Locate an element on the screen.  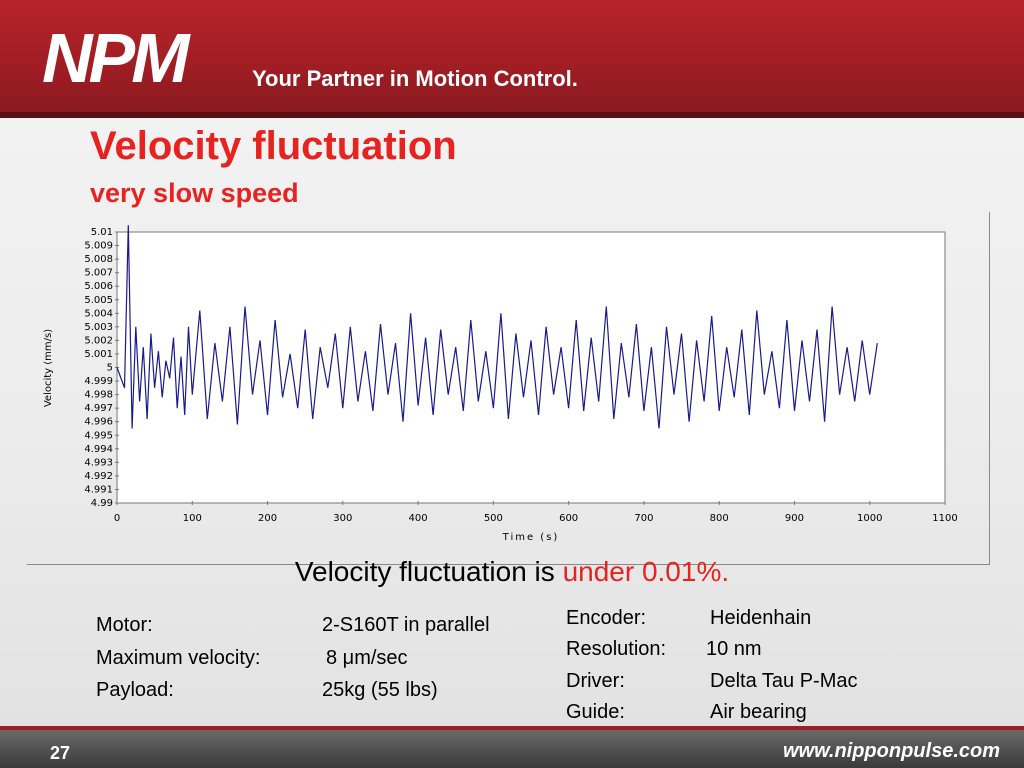
spec-max-velocity: Maximum velocity: 8 μm/sec is located at coordinates (252, 658).